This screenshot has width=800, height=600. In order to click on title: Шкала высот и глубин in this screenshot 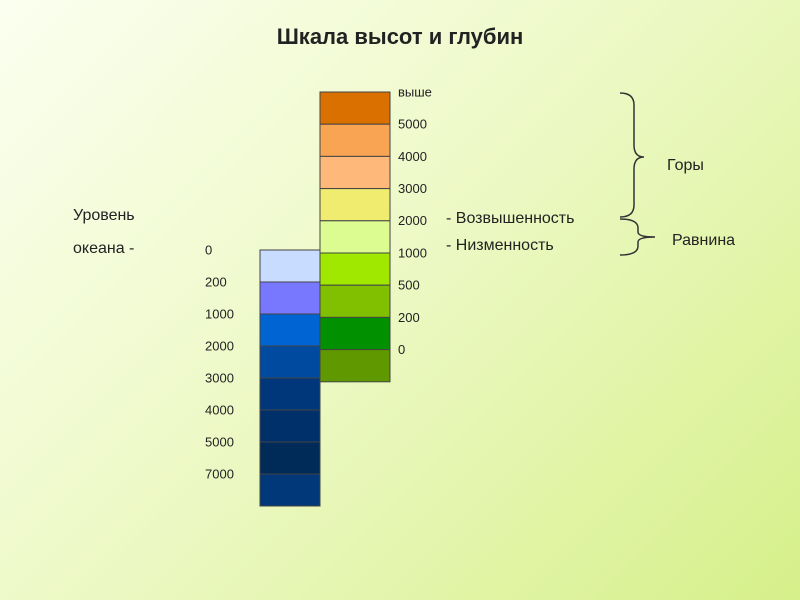, I will do `click(400, 36)`.